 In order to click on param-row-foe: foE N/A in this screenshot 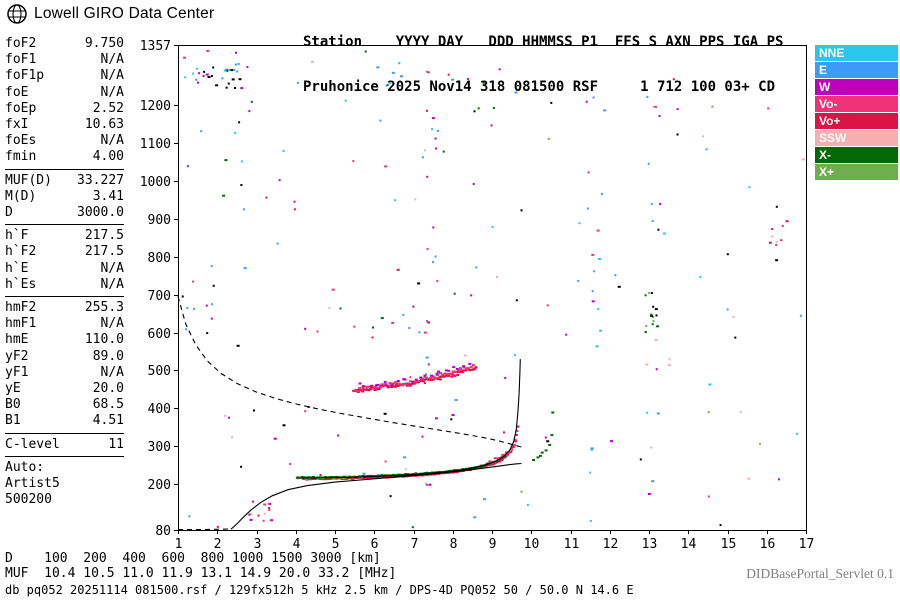, I will do `click(64, 93)`.